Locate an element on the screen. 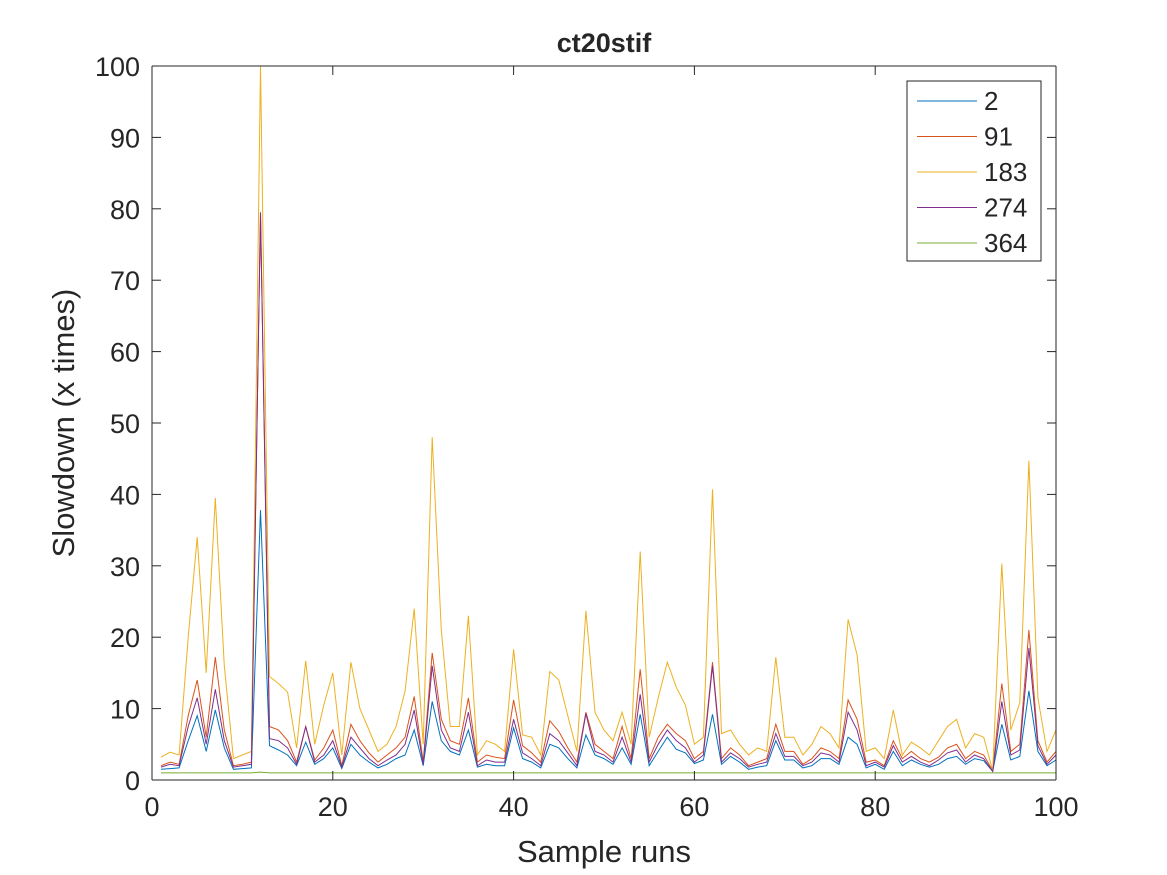  legend-box is located at coordinates (974, 171).